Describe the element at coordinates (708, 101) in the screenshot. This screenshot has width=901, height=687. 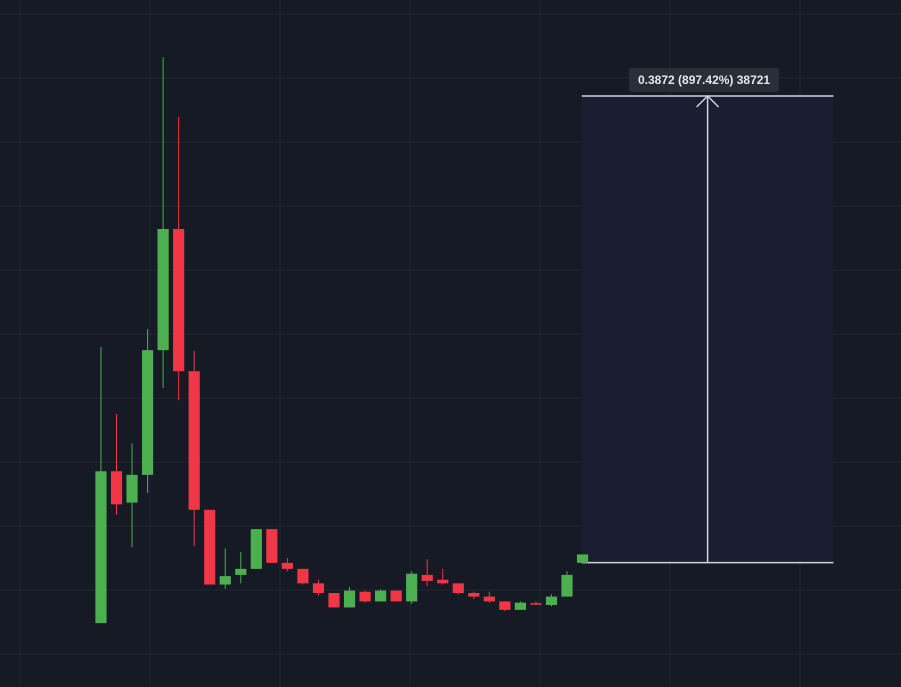
I see `measure-arrow-icon` at that location.